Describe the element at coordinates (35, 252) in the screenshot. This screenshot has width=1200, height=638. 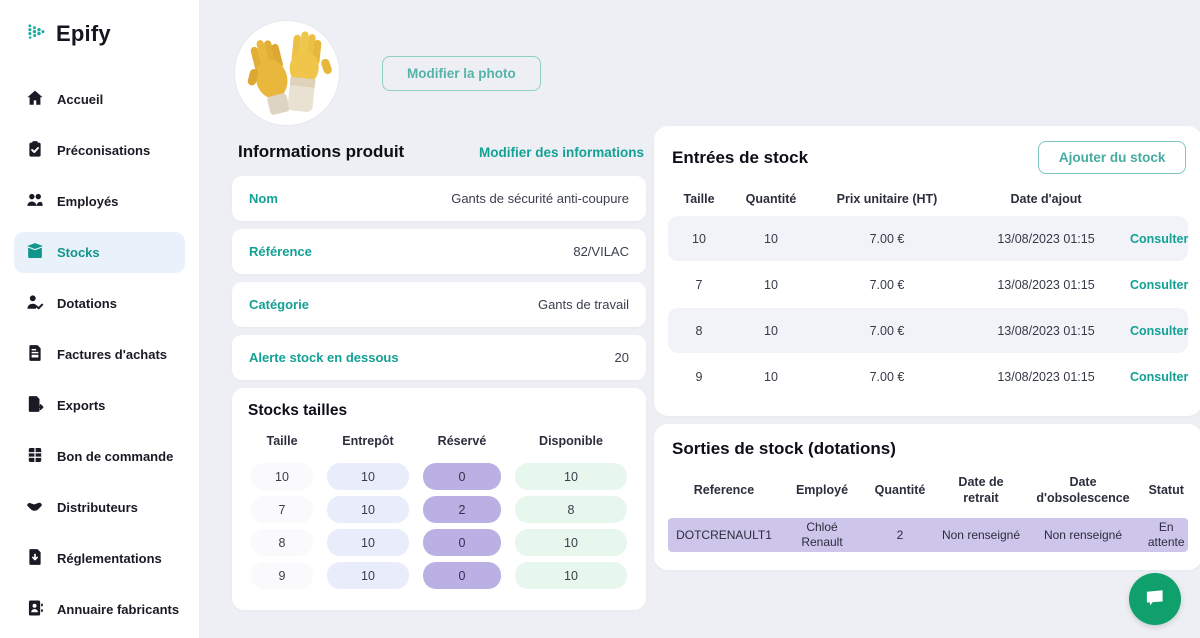
I see `open-box-icon` at that location.